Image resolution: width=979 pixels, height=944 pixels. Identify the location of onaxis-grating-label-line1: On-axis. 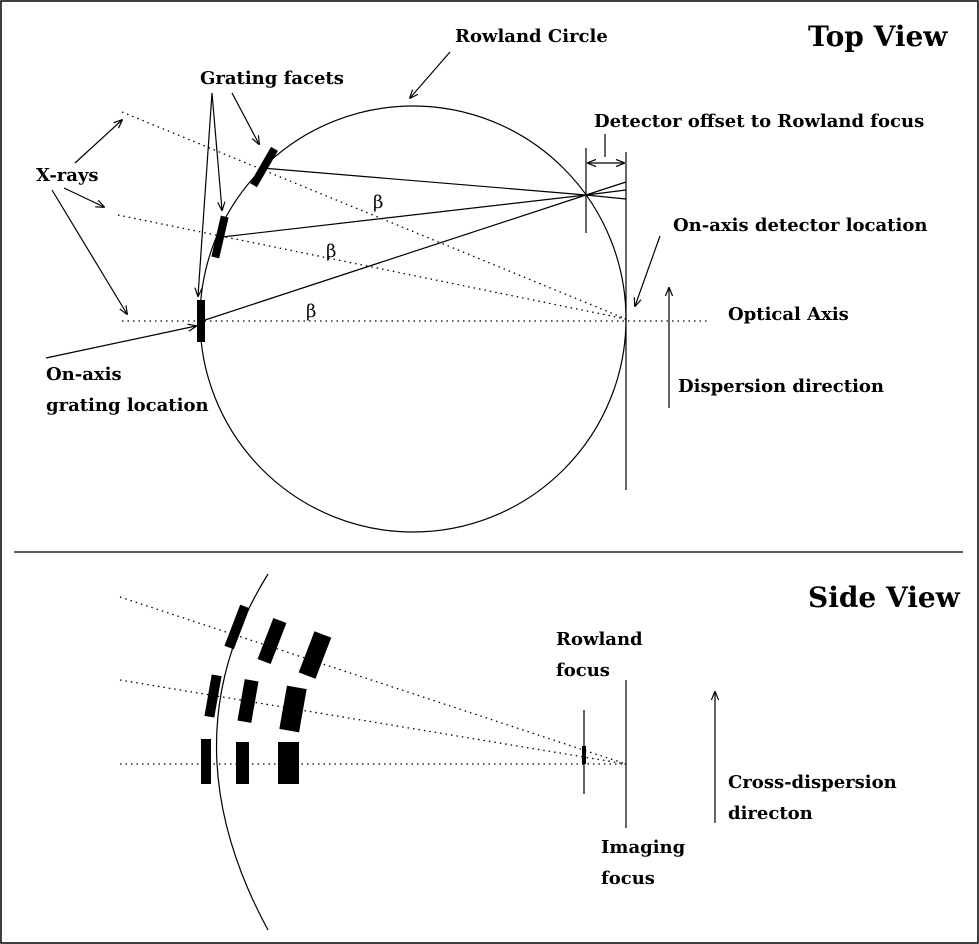
(84, 374).